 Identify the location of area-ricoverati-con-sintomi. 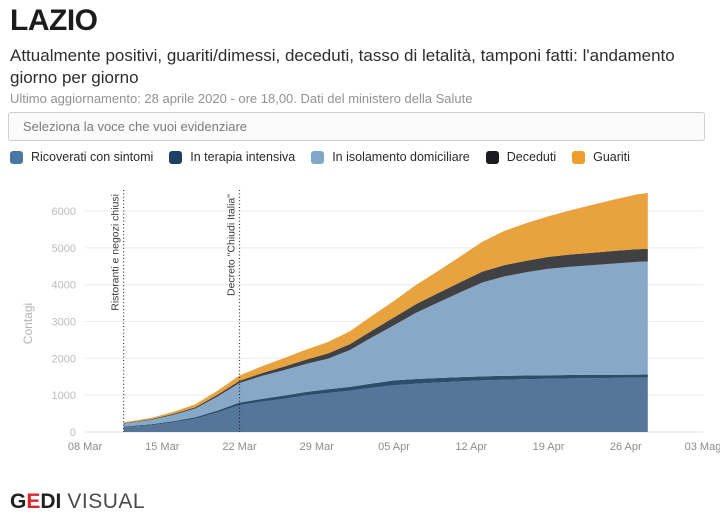
(385, 404).